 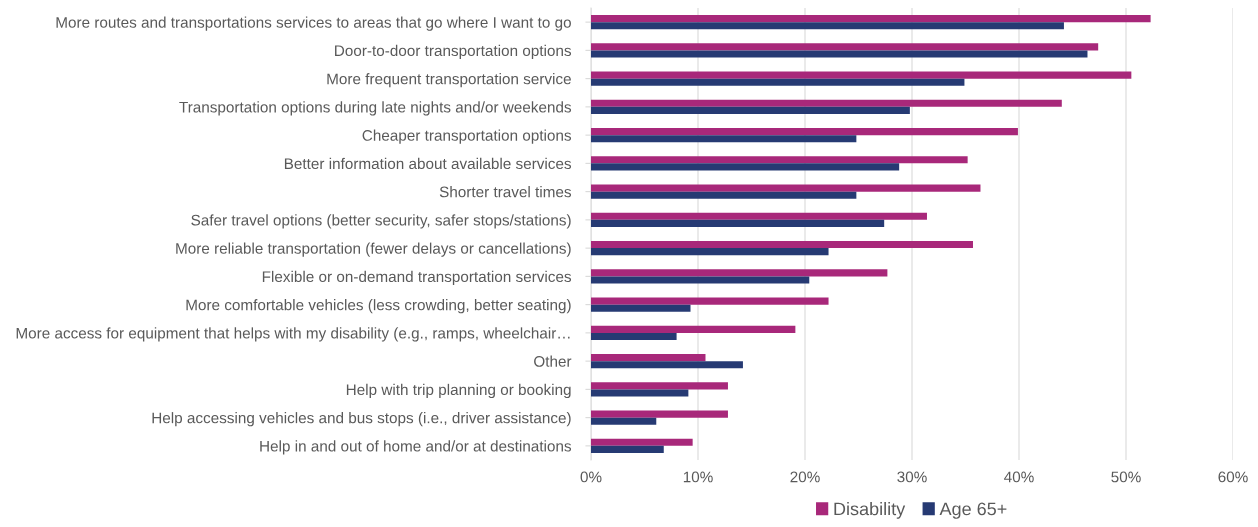 I want to click on y-tick-label: More comfortable vehicles (less crowding, better seating), so click(x=378, y=306).